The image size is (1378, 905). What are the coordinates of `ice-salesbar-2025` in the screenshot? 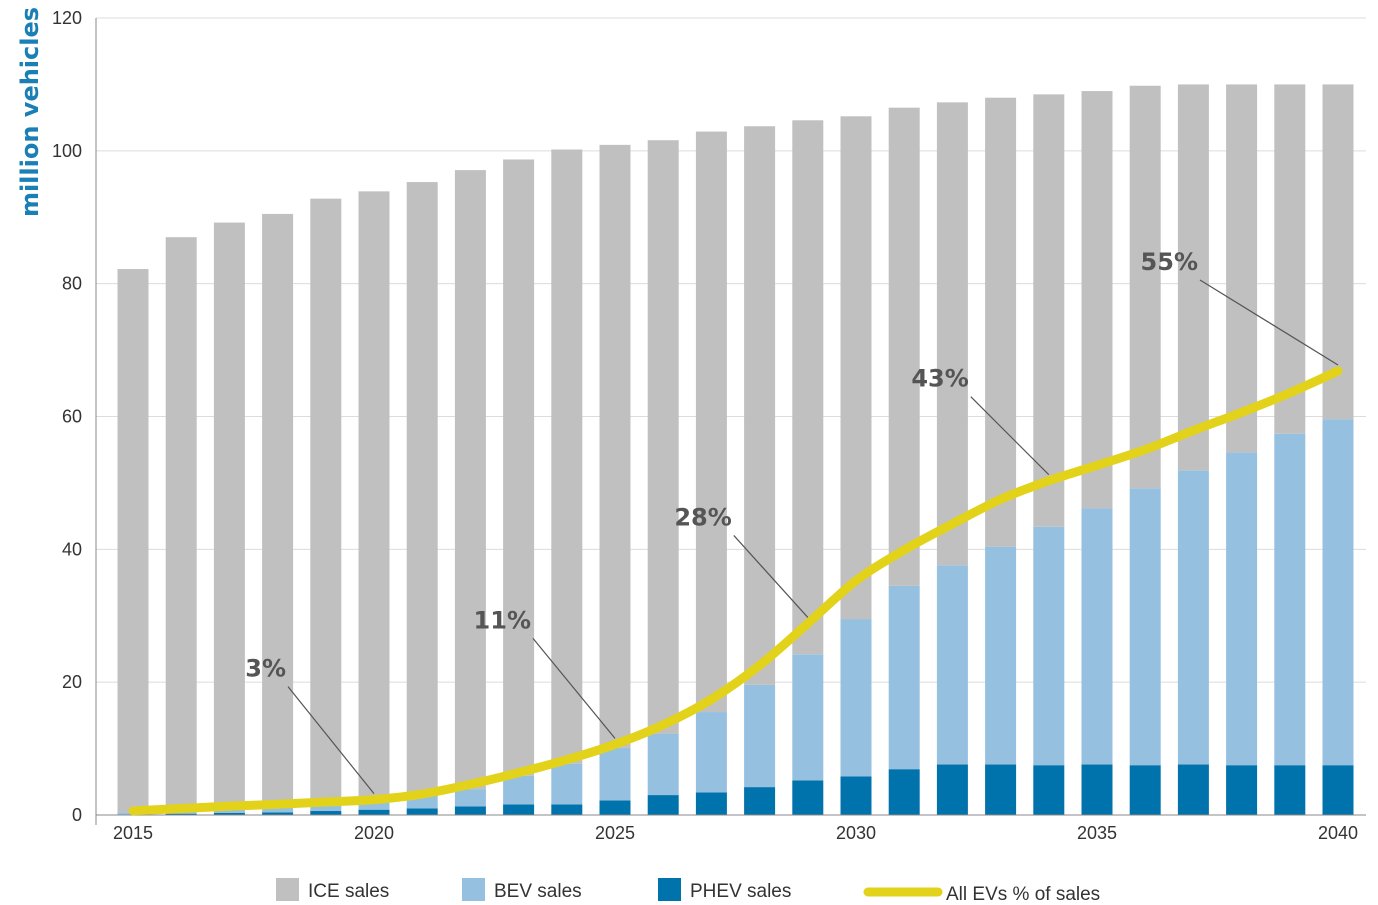 It's located at (615, 446).